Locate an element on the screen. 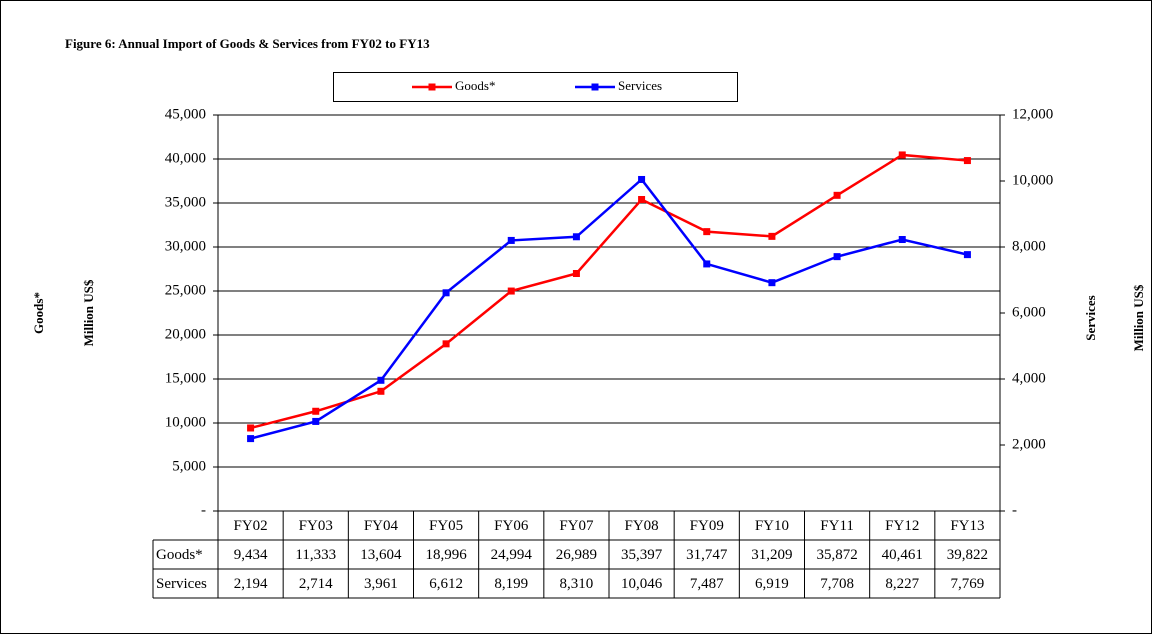 This screenshot has width=1152, height=634. y-tick-label: 35,000 is located at coordinates (185, 202).